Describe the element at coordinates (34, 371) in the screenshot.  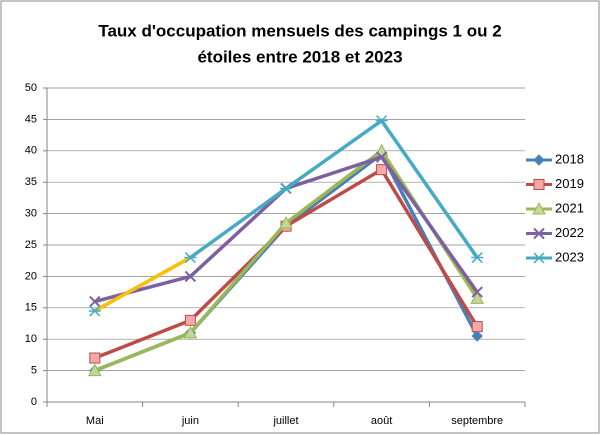
I see `y-tick-label: 5` at that location.